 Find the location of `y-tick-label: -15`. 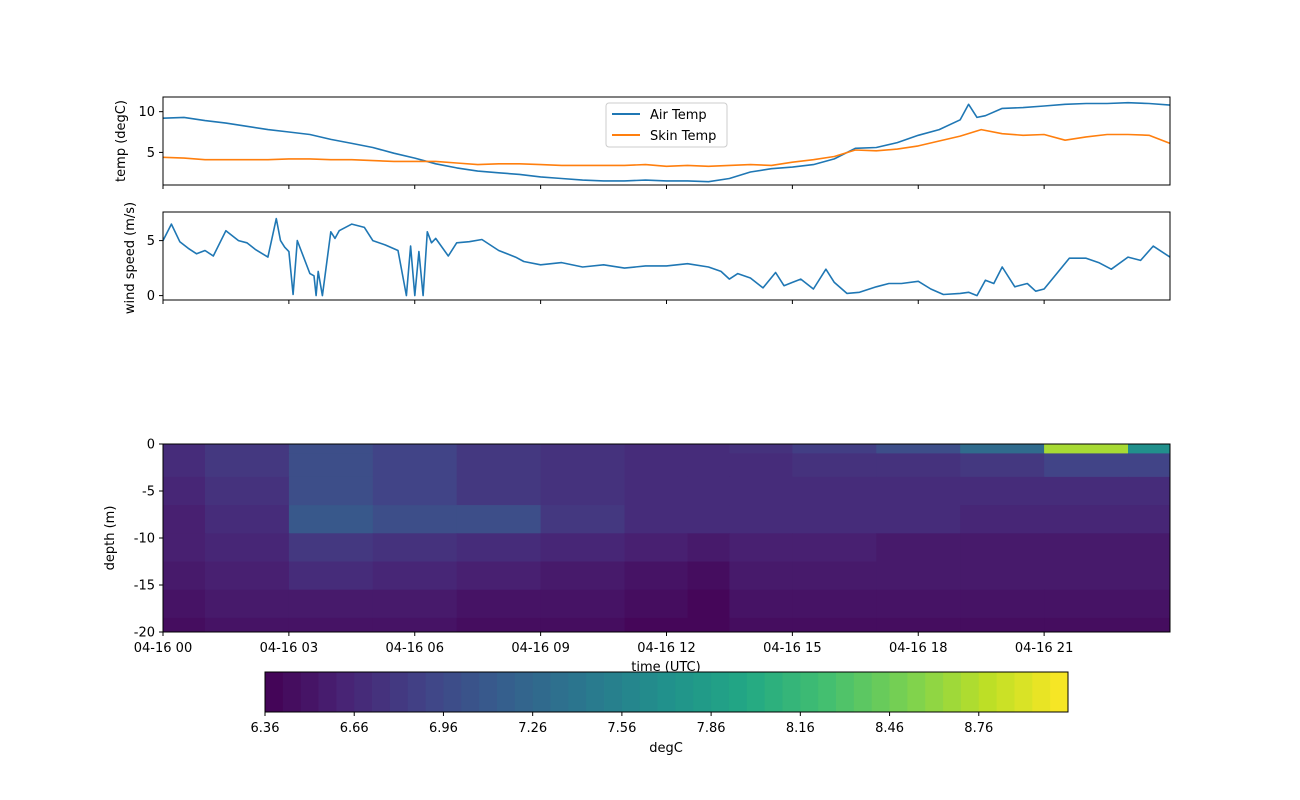

y-tick-label: -15 is located at coordinates (144, 586).